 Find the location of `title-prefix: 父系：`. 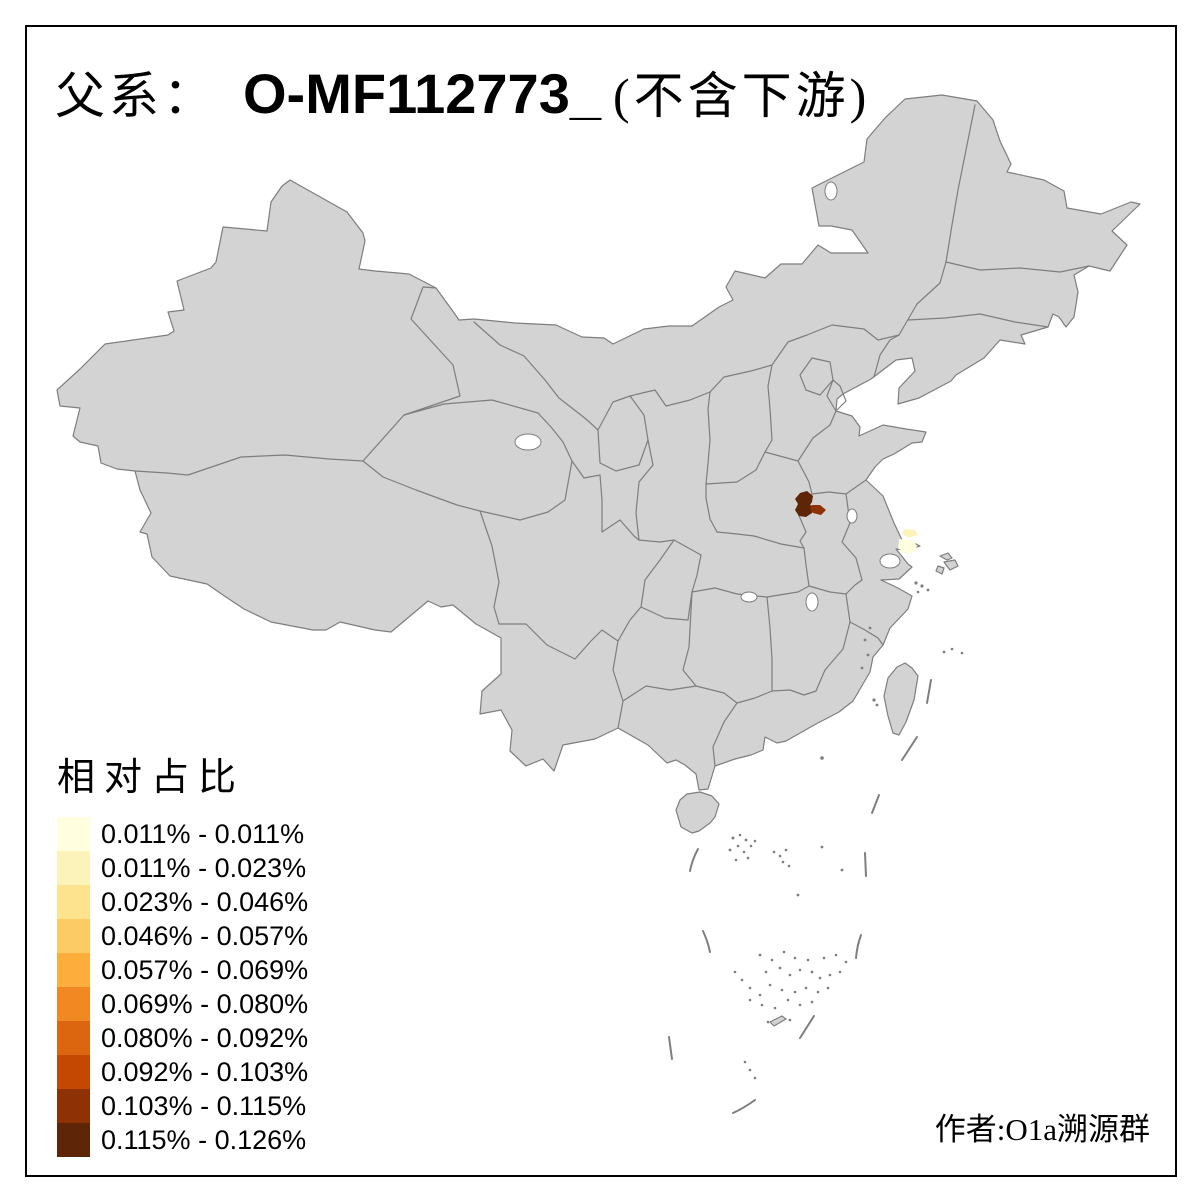

title-prefix: 父系： is located at coordinates (136, 96).